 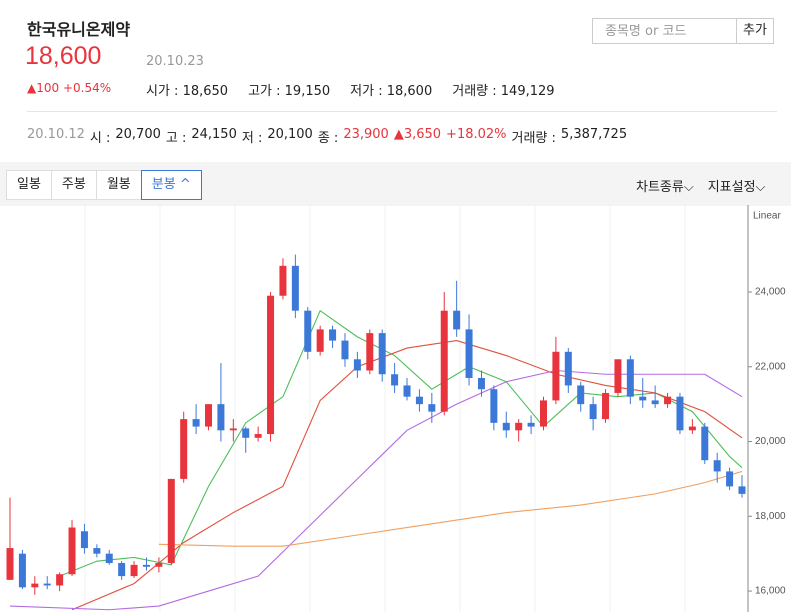 What do you see at coordinates (450, 508) in the screenshot?
I see `moving-average` at bounding box center [450, 508].